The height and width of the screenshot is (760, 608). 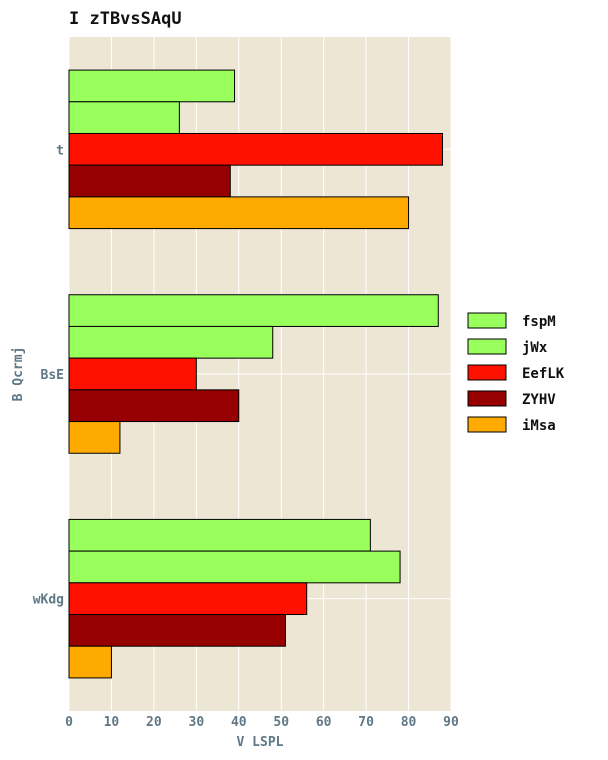 What do you see at coordinates (451, 722) in the screenshot?
I see `x-tick-label: 90` at bounding box center [451, 722].